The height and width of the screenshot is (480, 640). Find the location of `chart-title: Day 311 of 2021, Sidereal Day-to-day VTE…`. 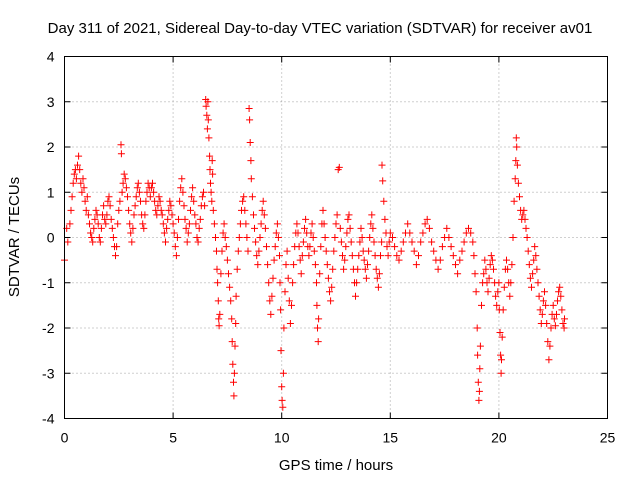

chart-title: Day 311 of 2021, Sidereal Day-to-day VTE… is located at coordinates (320, 28).